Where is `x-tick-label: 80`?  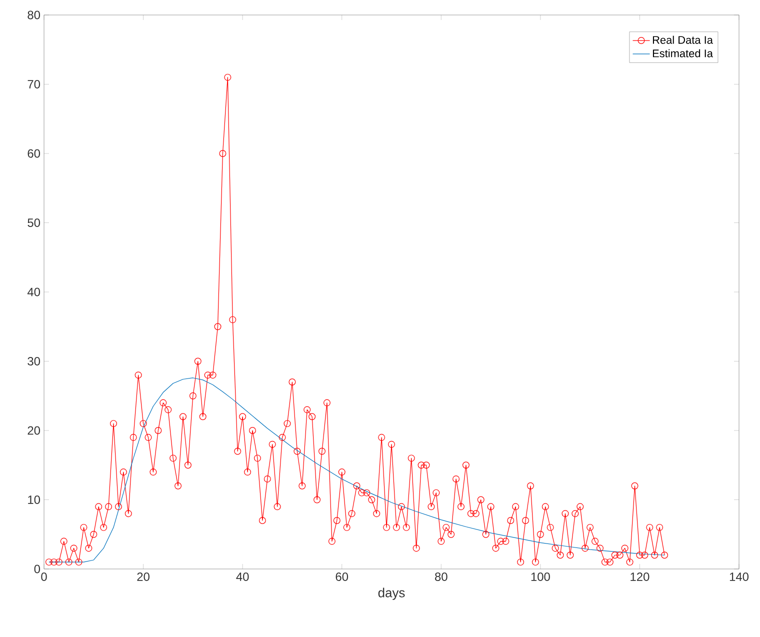
x-tick-label: 80 is located at coordinates (441, 576).